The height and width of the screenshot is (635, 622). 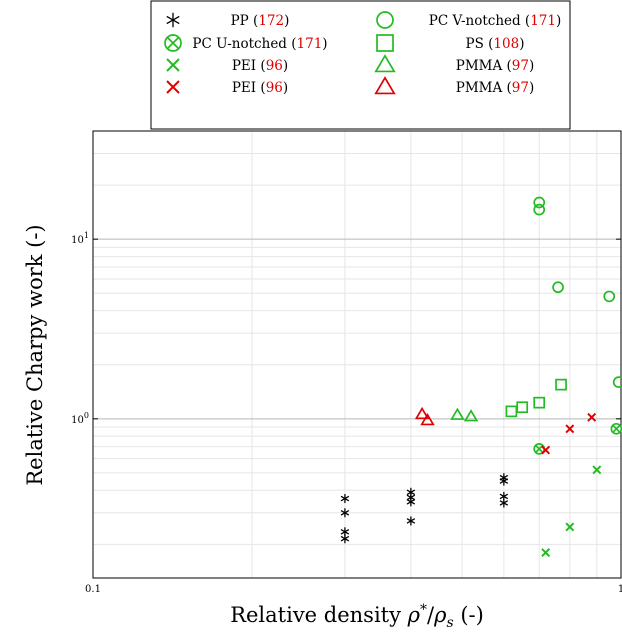 I want to click on x-axis-title-slash: /, so click(x=431, y=615).